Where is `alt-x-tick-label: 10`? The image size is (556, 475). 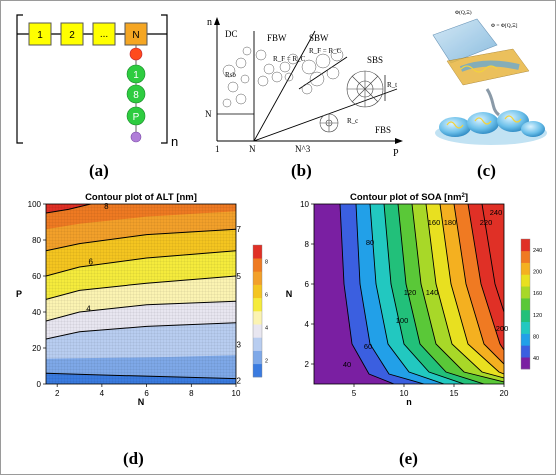 alt-x-tick-label: 10 is located at coordinates (236, 393).